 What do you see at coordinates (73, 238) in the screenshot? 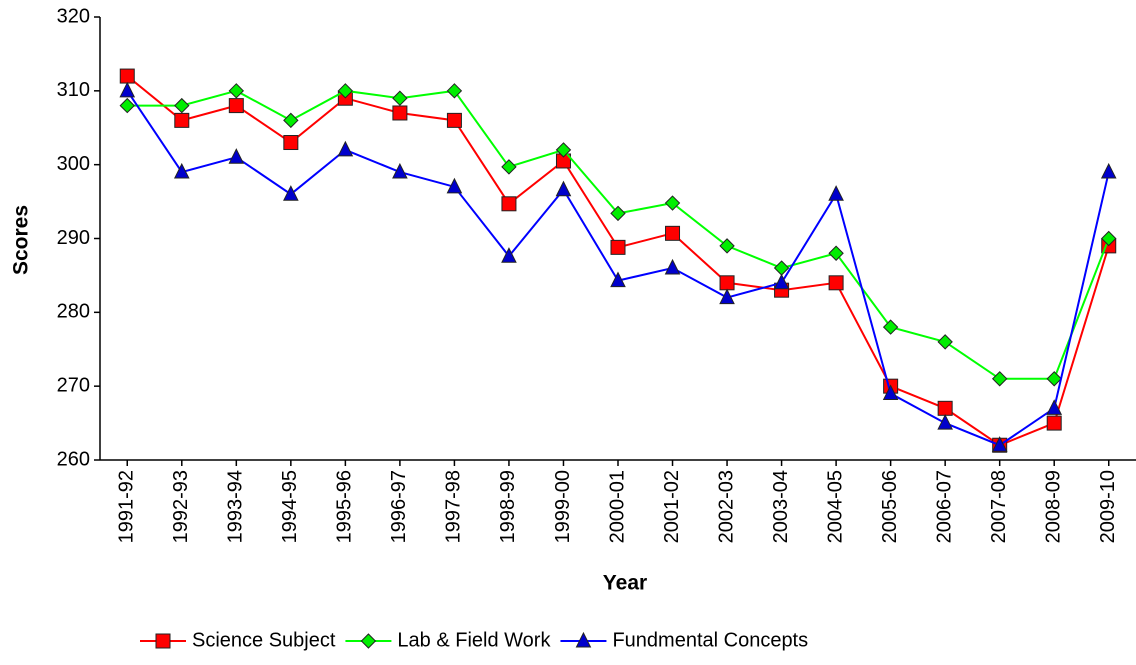
I see `y-tick-label: 290` at bounding box center [73, 238].